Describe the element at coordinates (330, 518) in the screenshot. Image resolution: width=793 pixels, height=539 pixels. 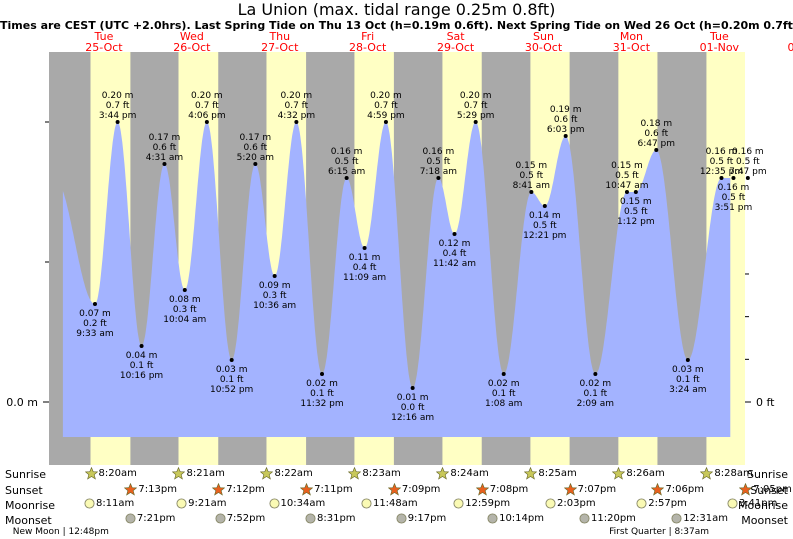
I see `moonset-event: 8:31pm` at that location.